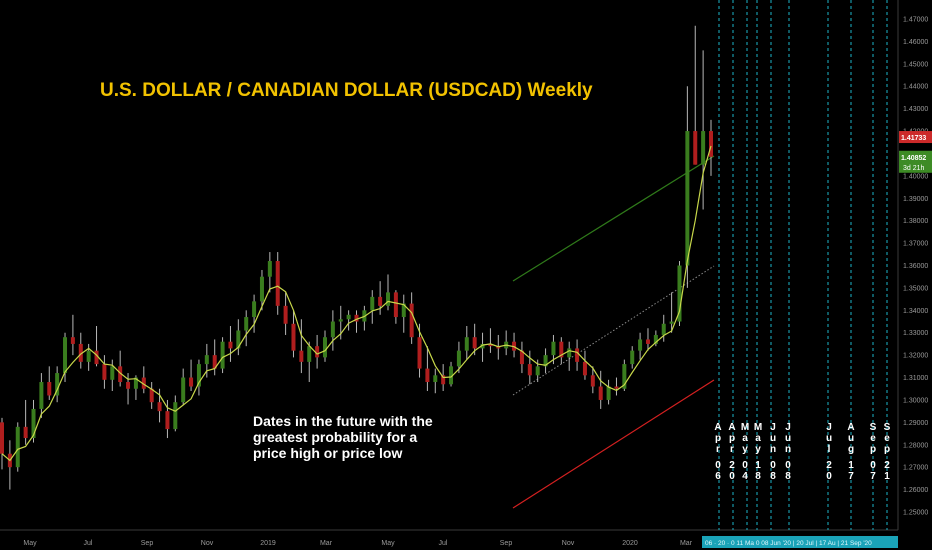  What do you see at coordinates (915, 199) in the screenshot?
I see `y-tick-label: 1.39000` at bounding box center [915, 199].